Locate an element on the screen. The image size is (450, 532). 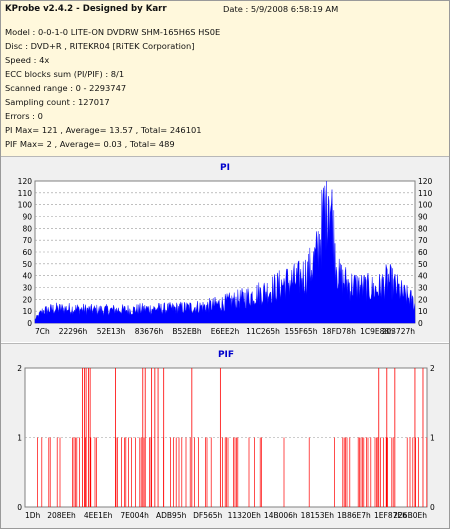
chart-separator is located at coordinates (225, 343).